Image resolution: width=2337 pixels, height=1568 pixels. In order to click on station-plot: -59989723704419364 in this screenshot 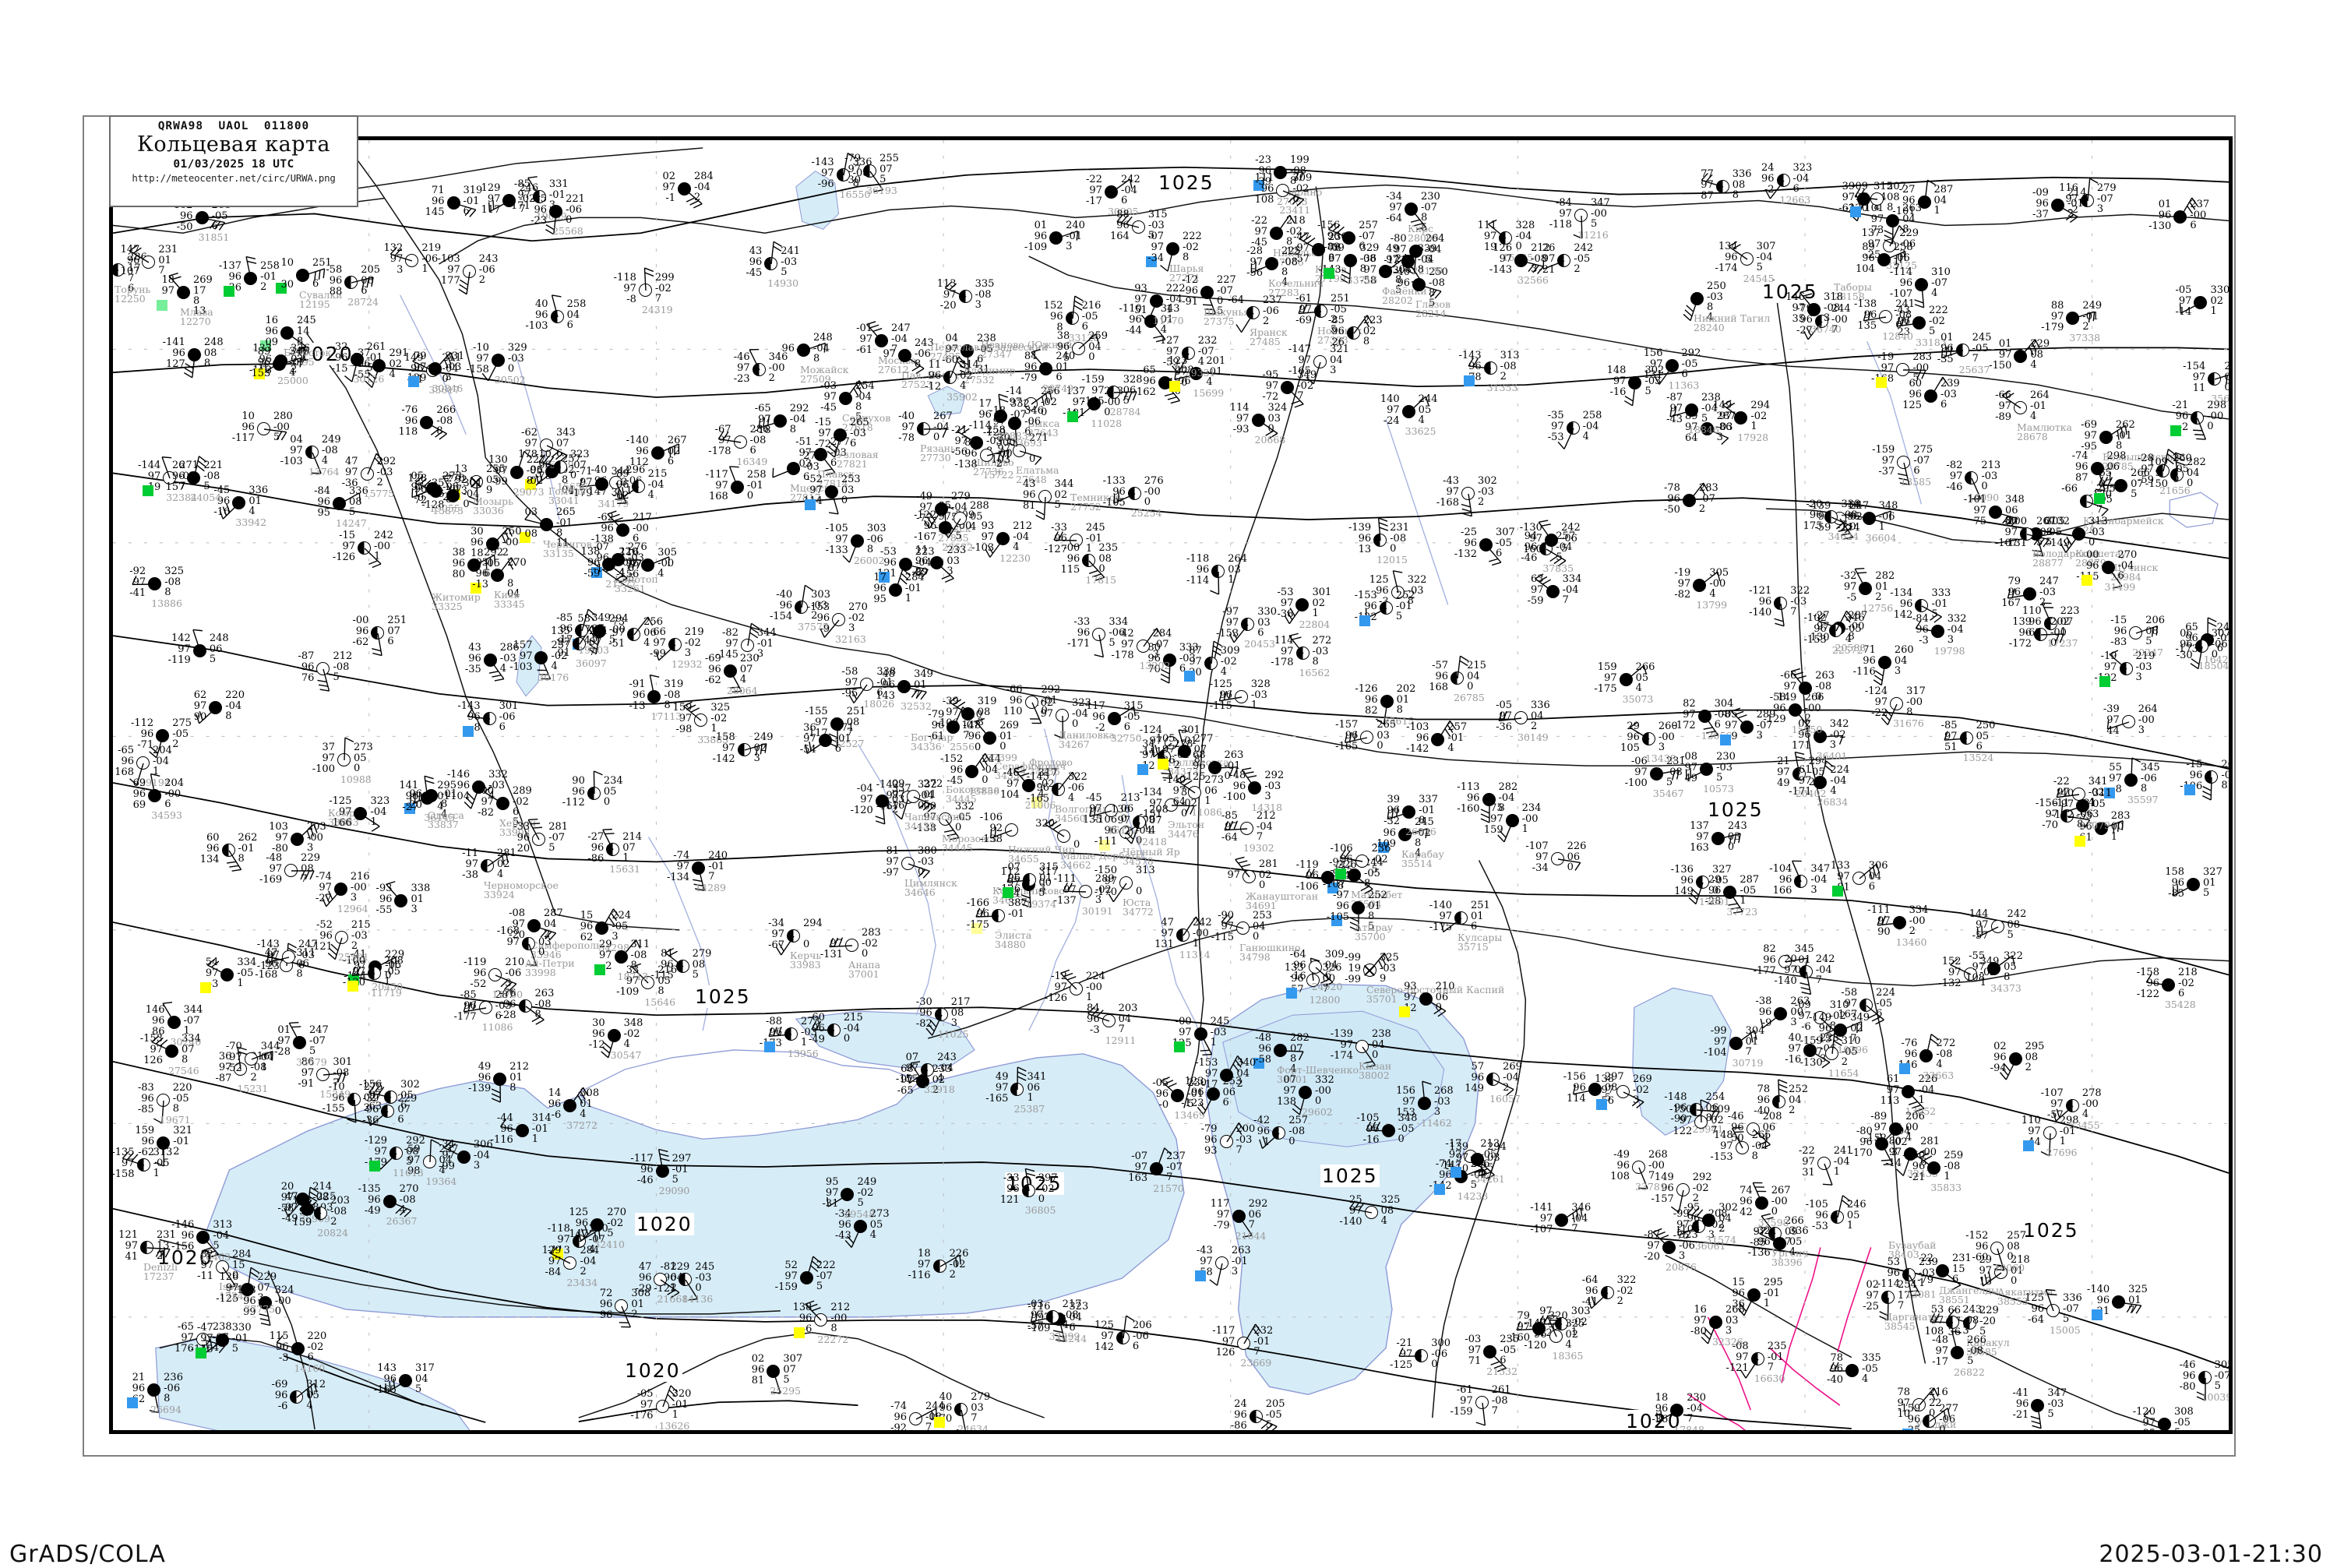, I will do `click(430, 1161)`.